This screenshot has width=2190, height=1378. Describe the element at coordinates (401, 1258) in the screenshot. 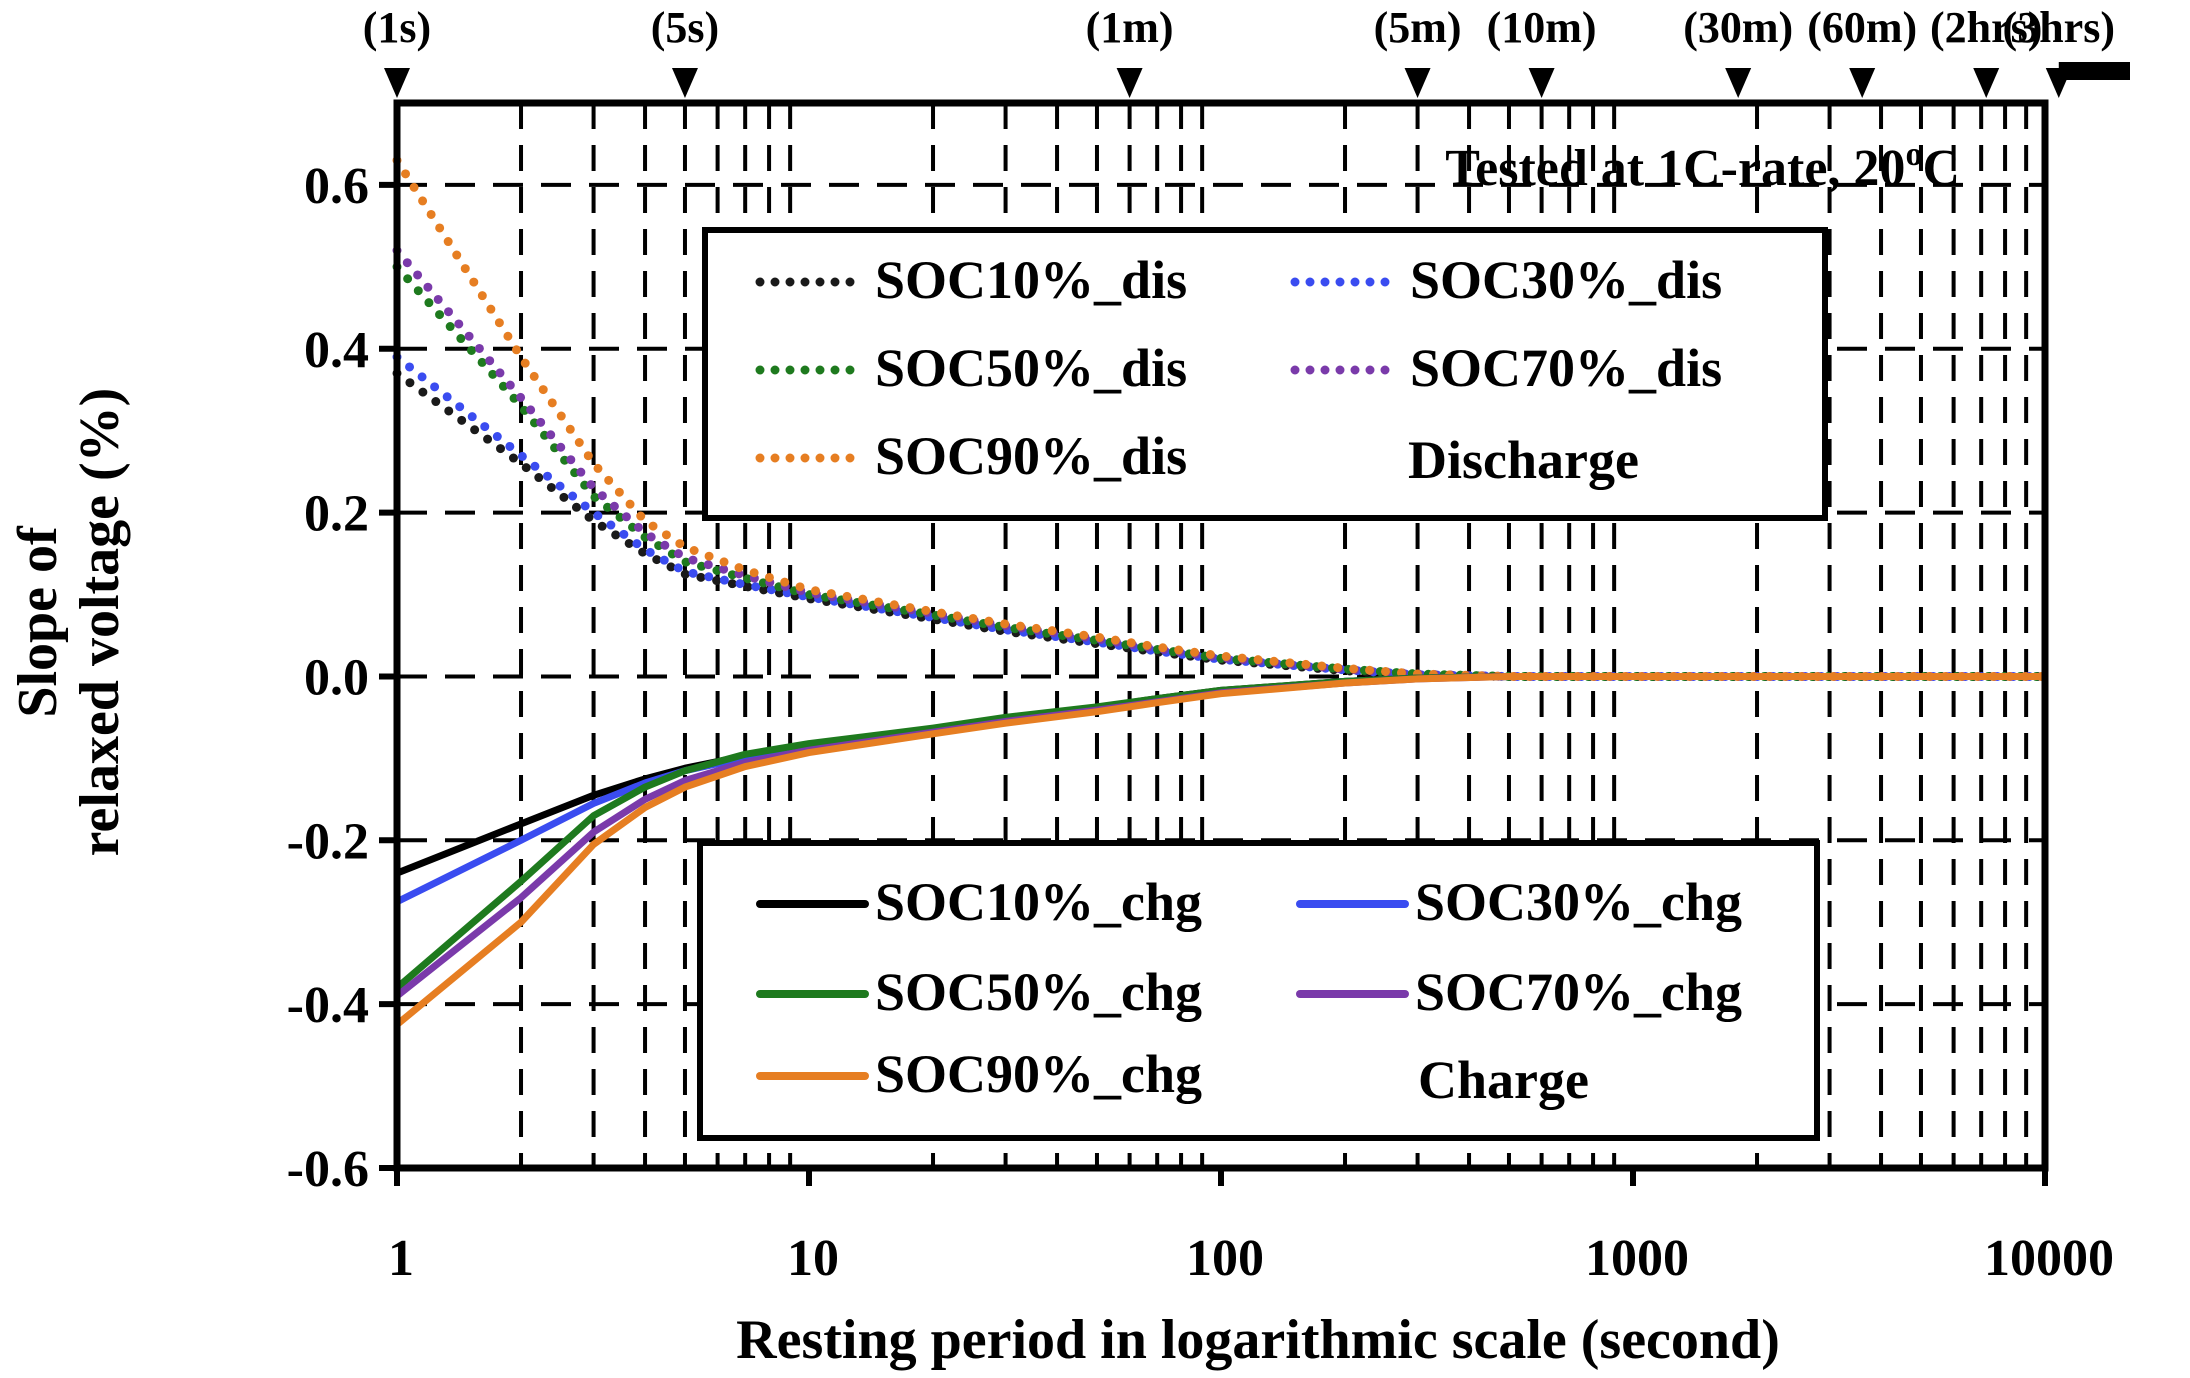

I see `x-tick-label: 1` at that location.